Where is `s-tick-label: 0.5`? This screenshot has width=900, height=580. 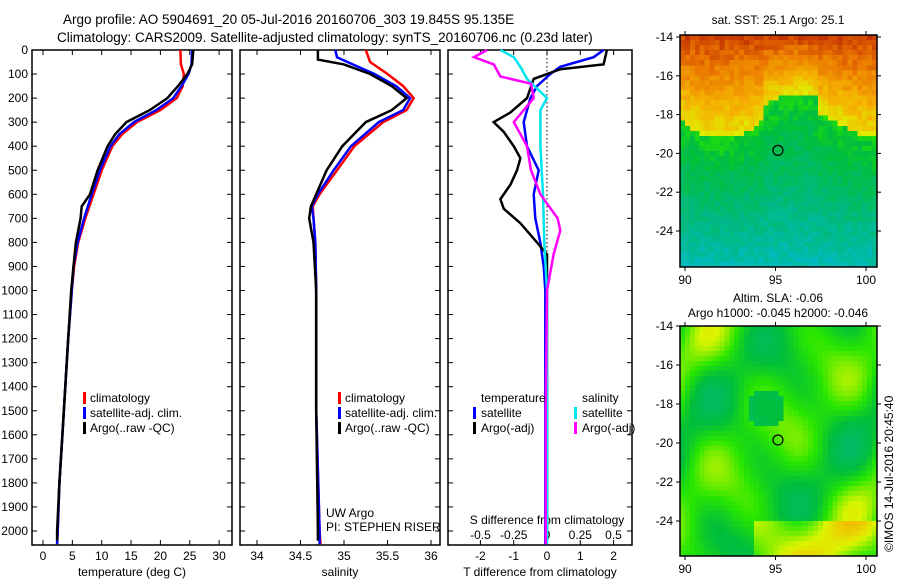
s-tick-label: 0.5 is located at coordinates (613, 535).